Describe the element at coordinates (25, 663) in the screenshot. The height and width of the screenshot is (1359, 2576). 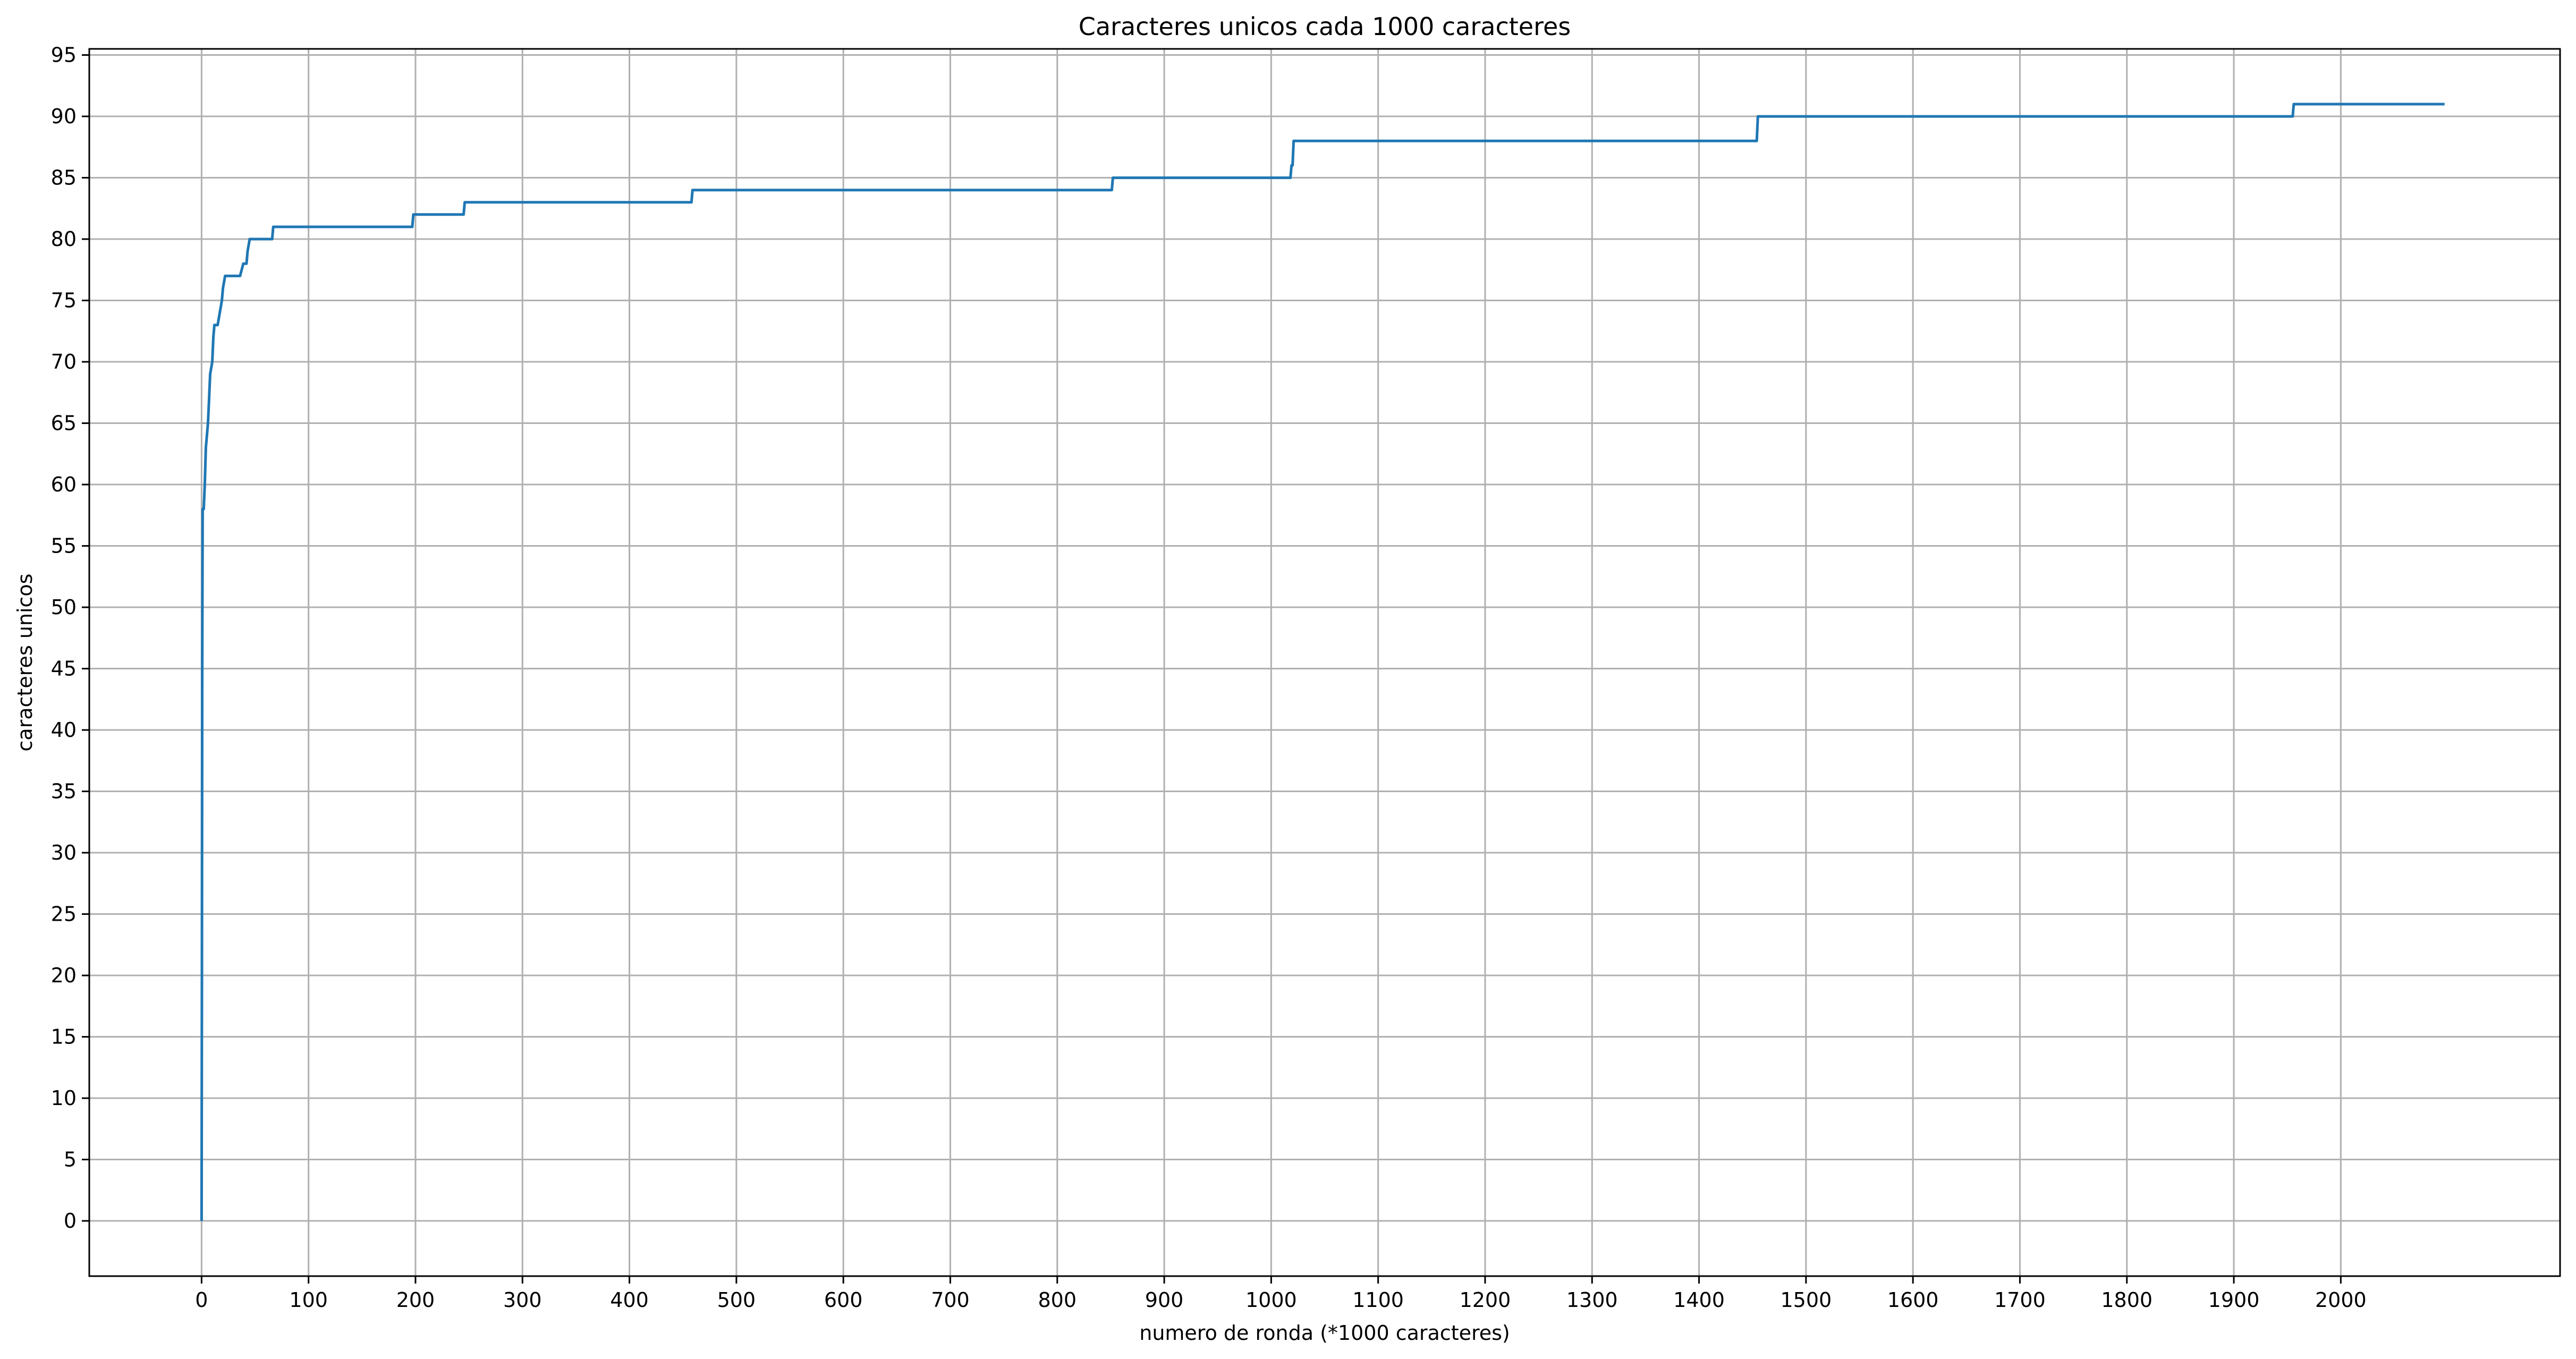
I see `y-axis-label: caracteres unicos` at that location.